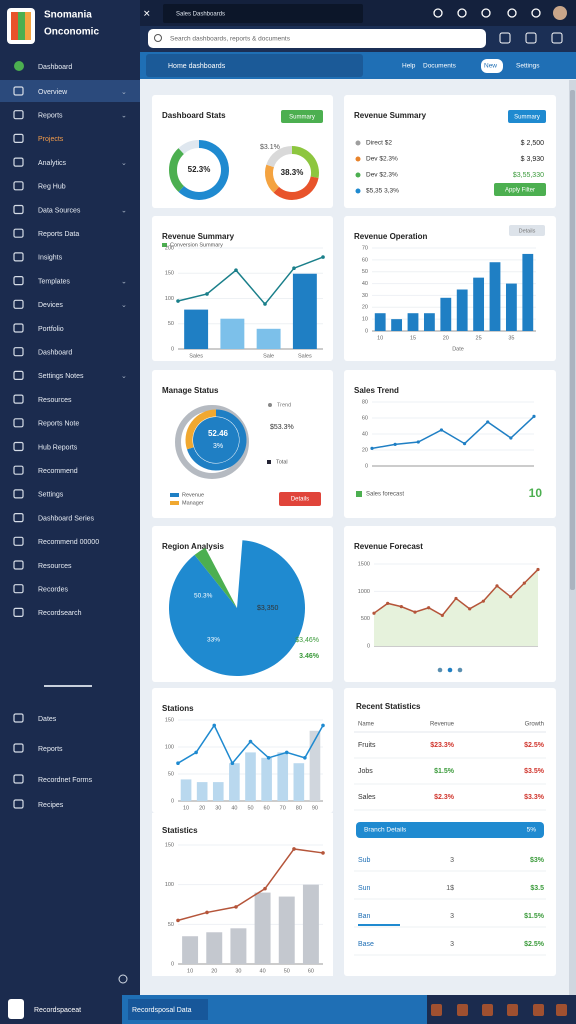 The image size is (576, 1024). Describe the element at coordinates (60, 613) in the screenshot. I see `nav-item: Recordsearch` at that location.